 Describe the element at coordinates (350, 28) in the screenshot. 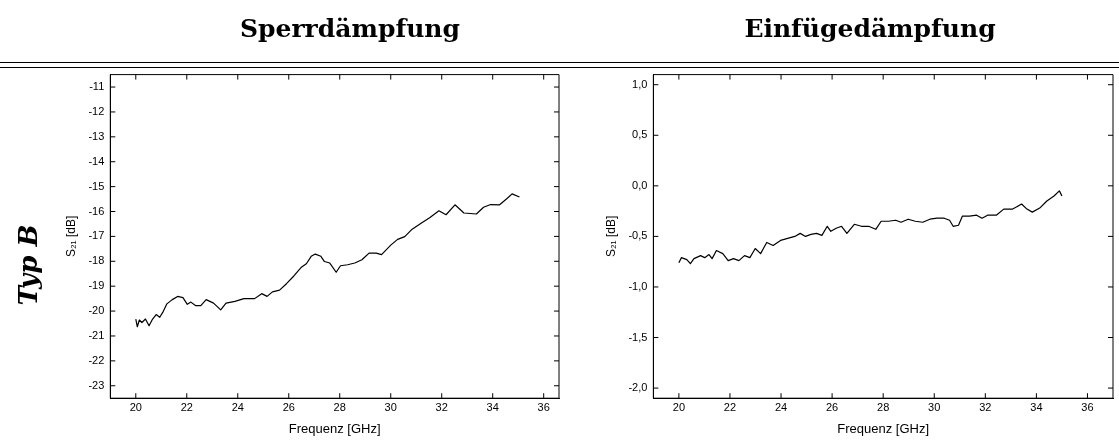

I see `chart-title: Sperrdämpfung` at that location.